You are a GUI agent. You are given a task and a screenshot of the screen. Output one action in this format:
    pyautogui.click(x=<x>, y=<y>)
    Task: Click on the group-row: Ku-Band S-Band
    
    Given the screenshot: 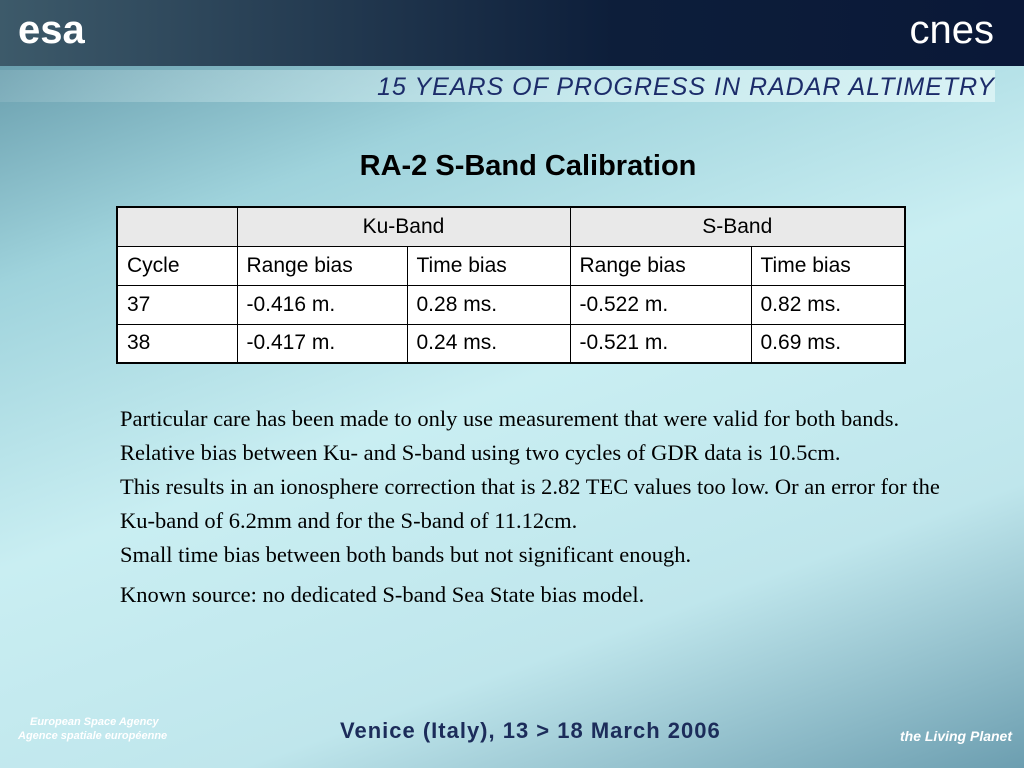 What is the action you would take?
    pyautogui.click(x=511, y=226)
    